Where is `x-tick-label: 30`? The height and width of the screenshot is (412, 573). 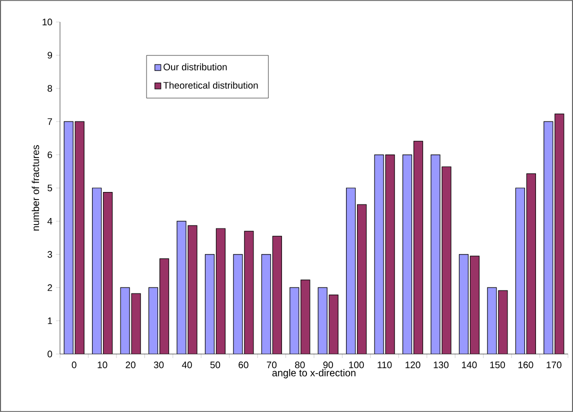 x-tick-label: 30 is located at coordinates (159, 365).